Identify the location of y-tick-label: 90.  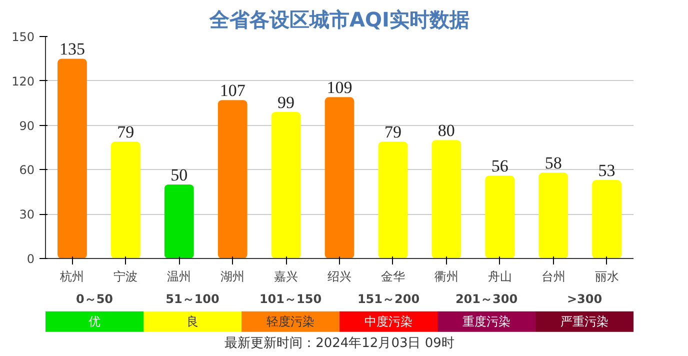
(27, 125).